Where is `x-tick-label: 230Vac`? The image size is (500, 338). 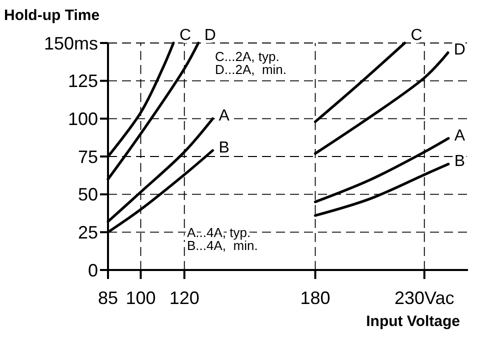 x-tick-label: 230Vac is located at coordinates (424, 298).